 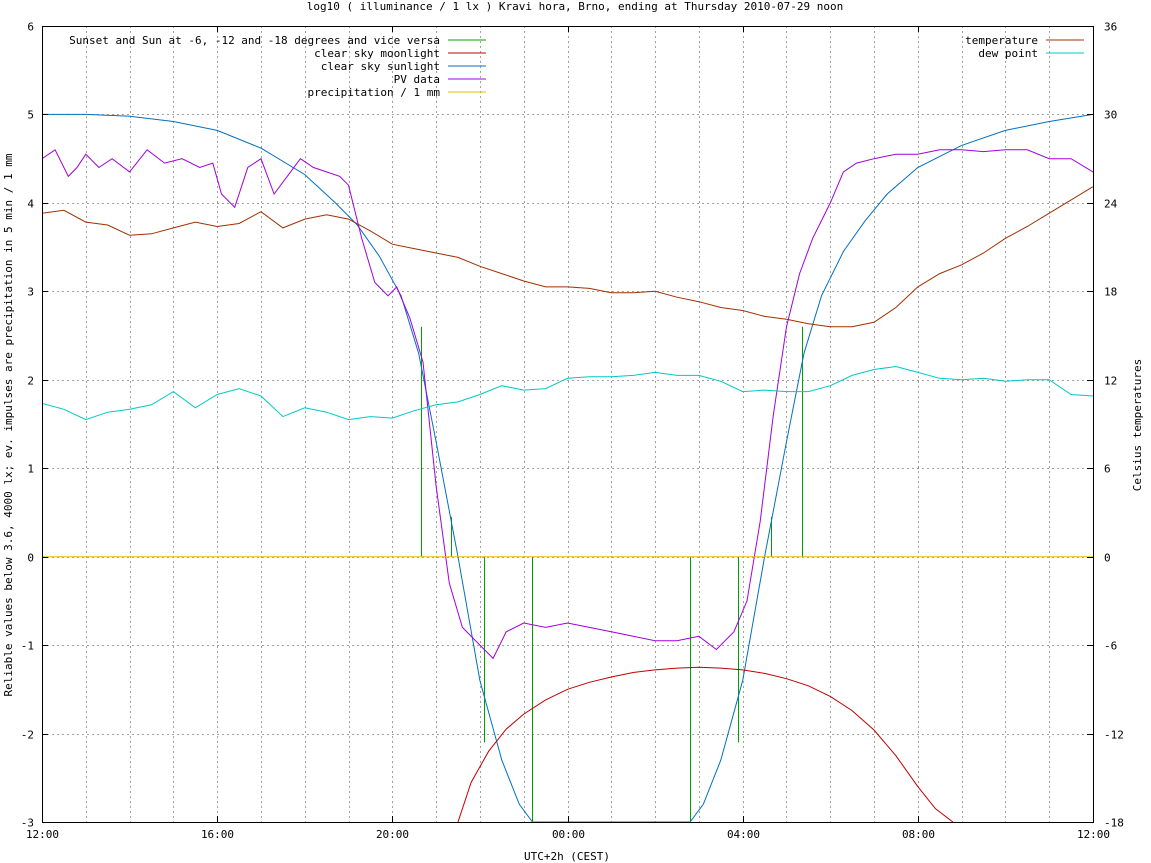 What do you see at coordinates (377, 53) in the screenshot?
I see `legend-entry-label: clear sky moonlight` at bounding box center [377, 53].